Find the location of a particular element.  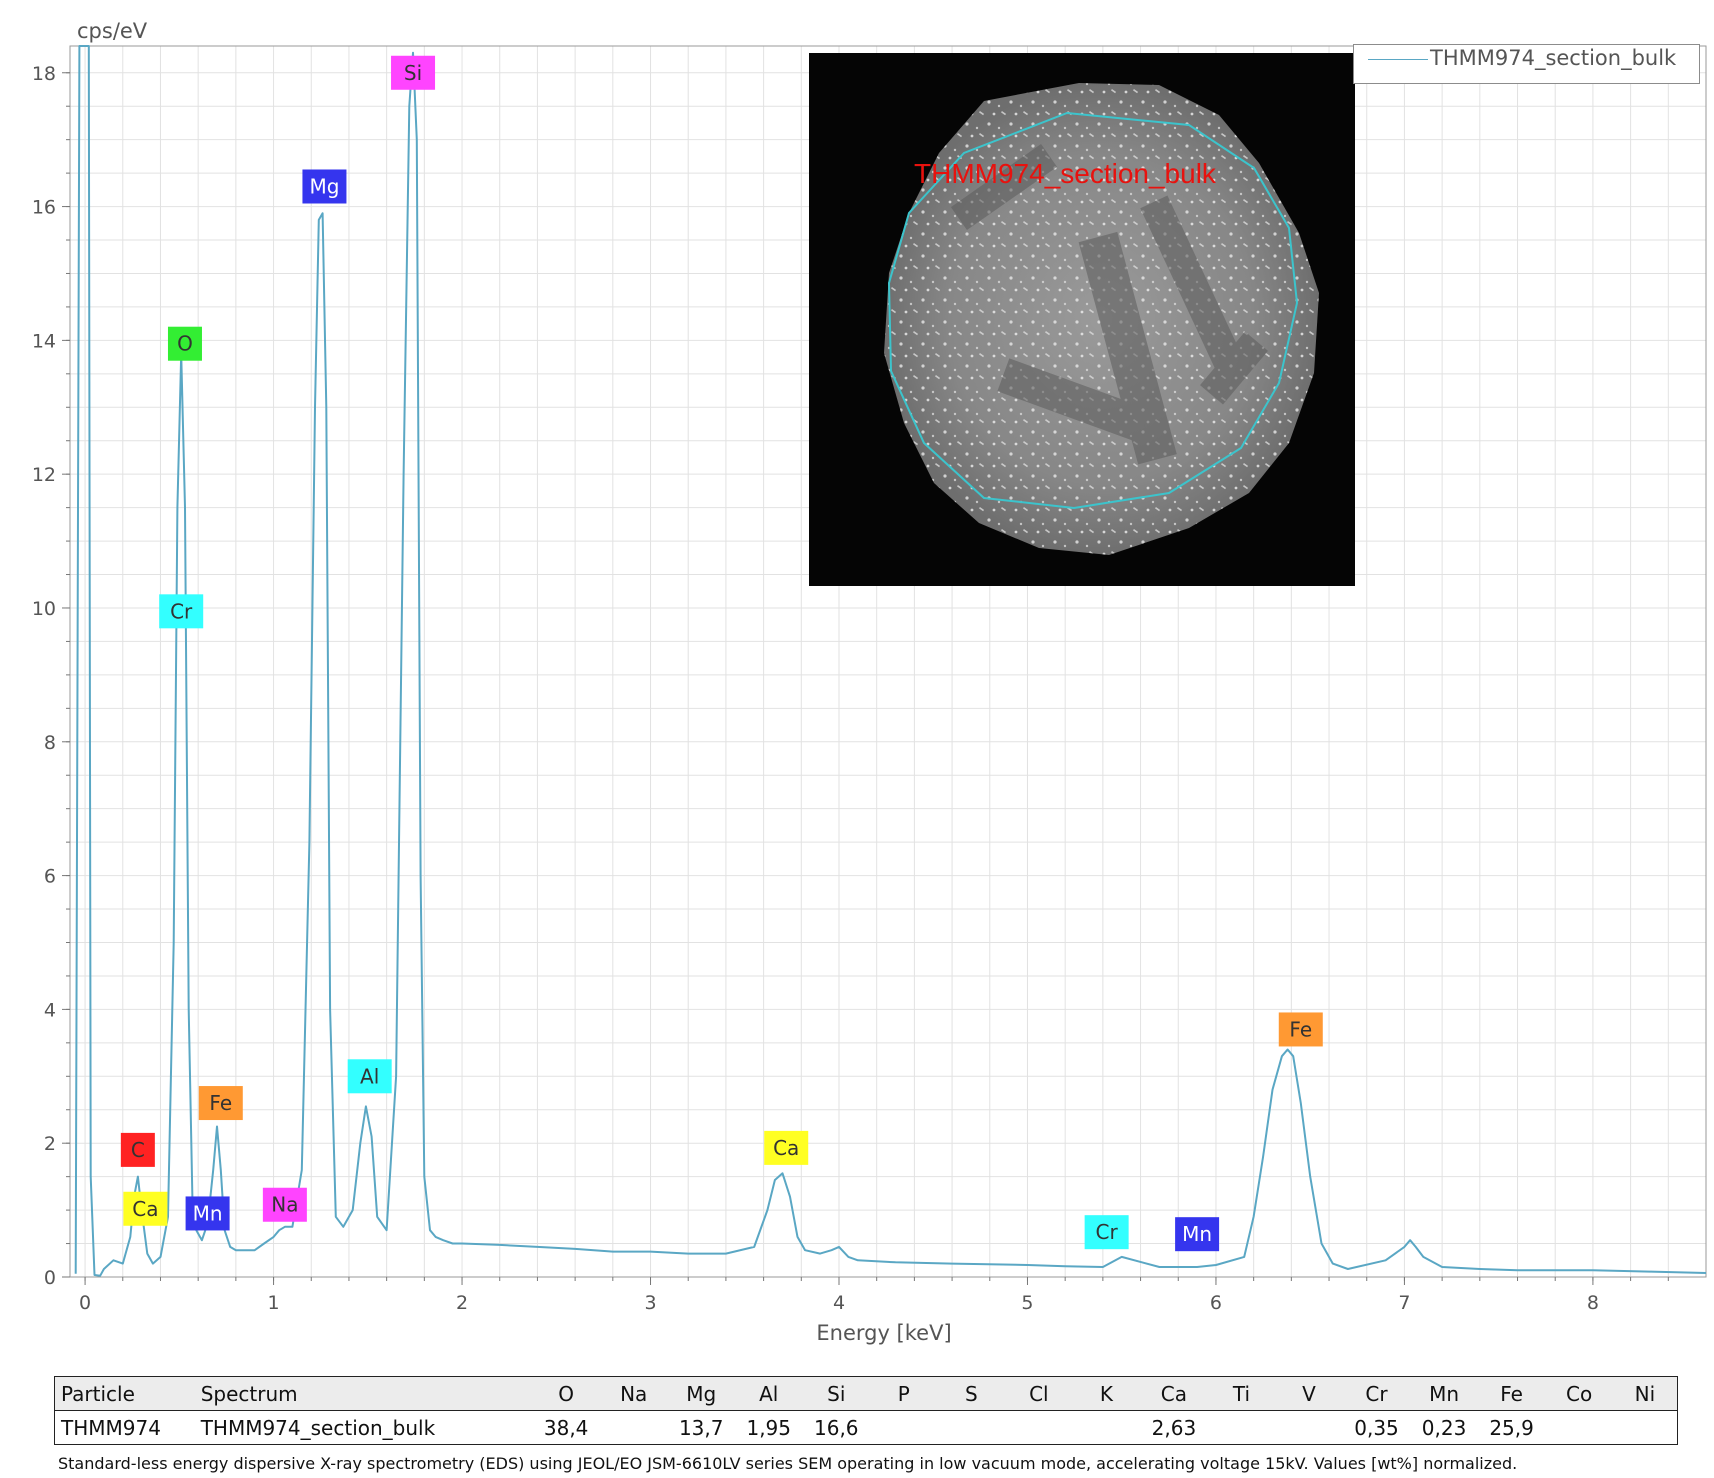

peak-label-si: Si is located at coordinates (413, 72).